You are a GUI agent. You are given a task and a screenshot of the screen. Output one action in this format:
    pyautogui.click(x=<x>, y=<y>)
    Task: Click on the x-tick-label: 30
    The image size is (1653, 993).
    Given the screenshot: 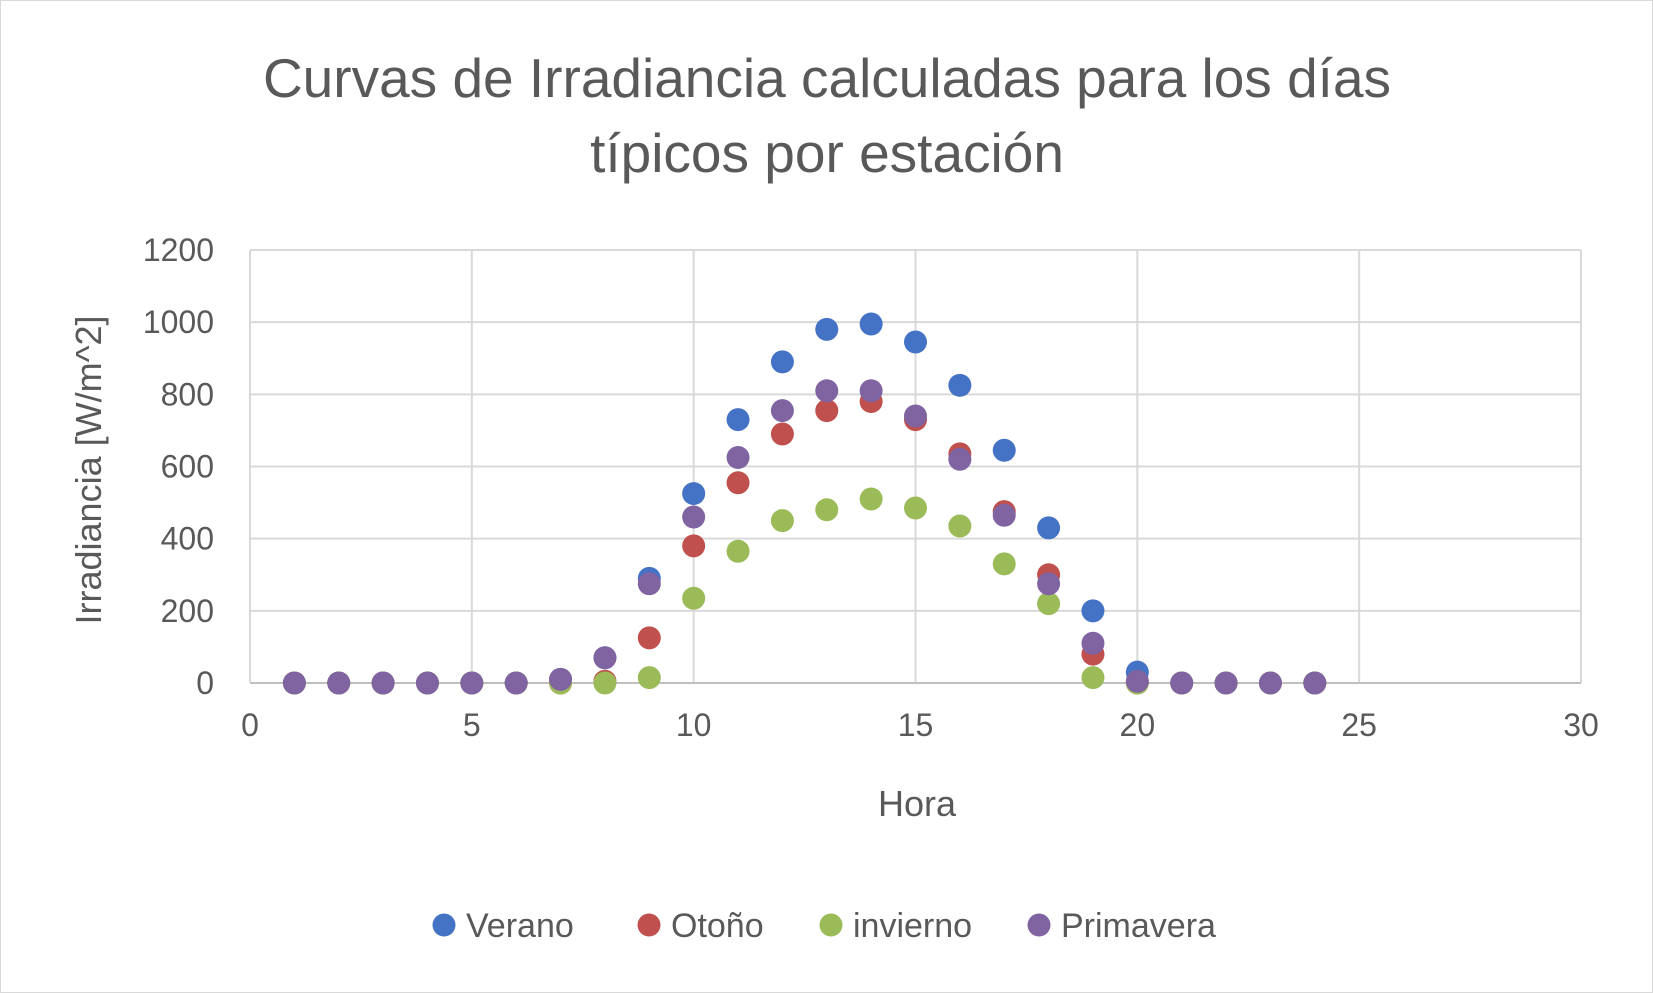 What is the action you would take?
    pyautogui.click(x=1581, y=725)
    